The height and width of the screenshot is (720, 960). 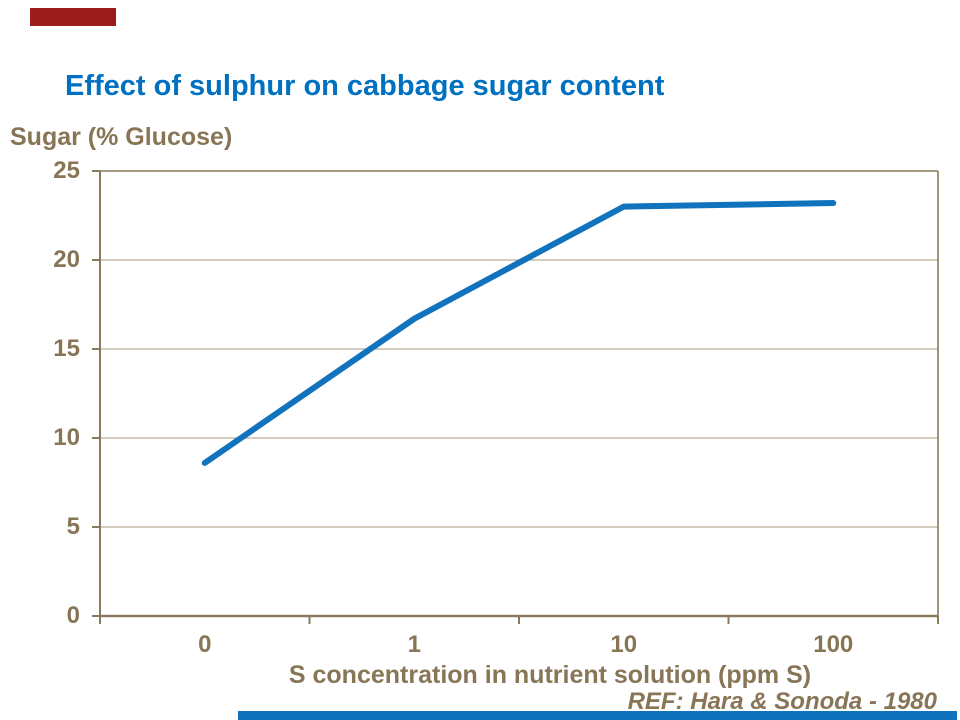 What do you see at coordinates (121, 137) in the screenshot?
I see `y-axis-title: Sugar (% Glucose)` at bounding box center [121, 137].